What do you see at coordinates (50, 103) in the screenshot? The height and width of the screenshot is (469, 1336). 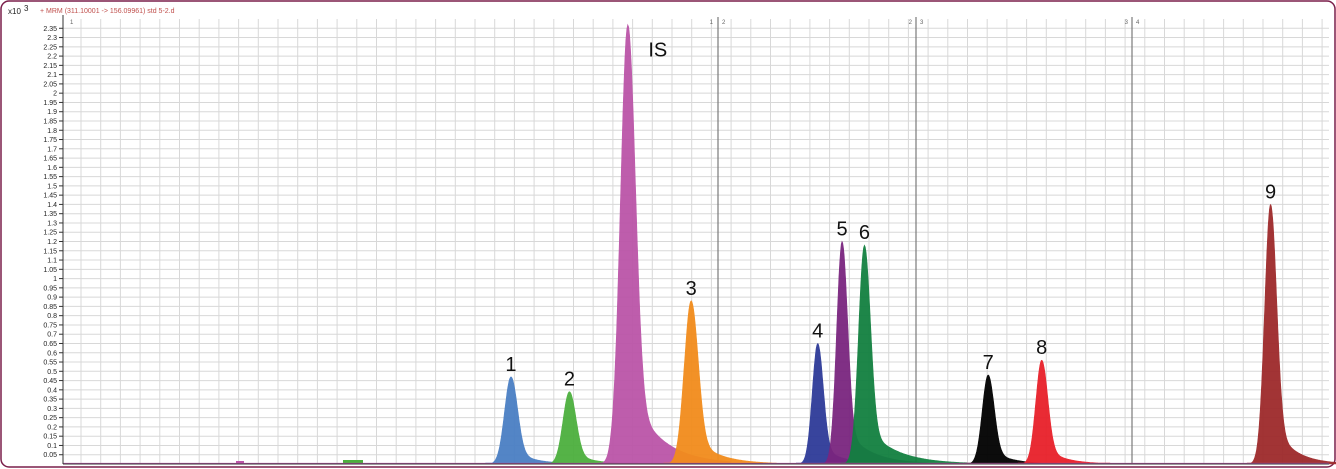 I see `y-tick-label: 1.95` at bounding box center [50, 103].